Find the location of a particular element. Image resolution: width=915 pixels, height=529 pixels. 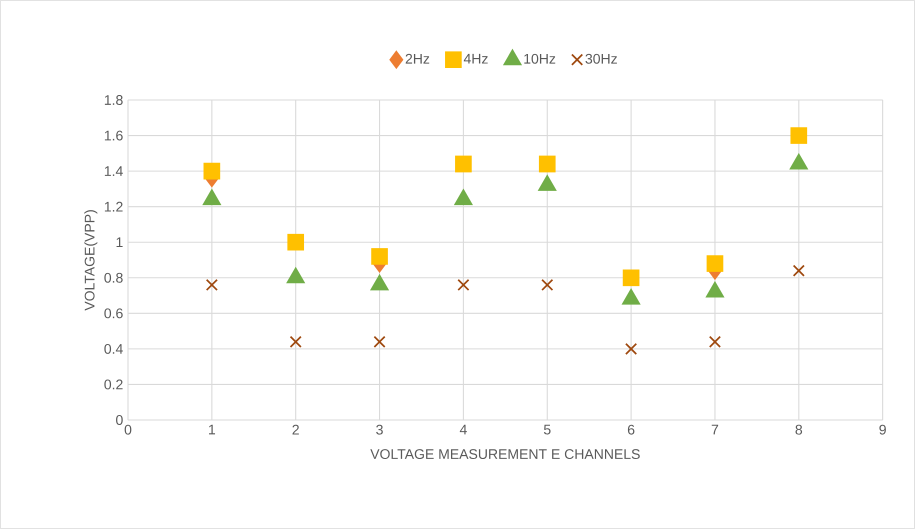

y-tick-label: 0.2 is located at coordinates (113, 385).